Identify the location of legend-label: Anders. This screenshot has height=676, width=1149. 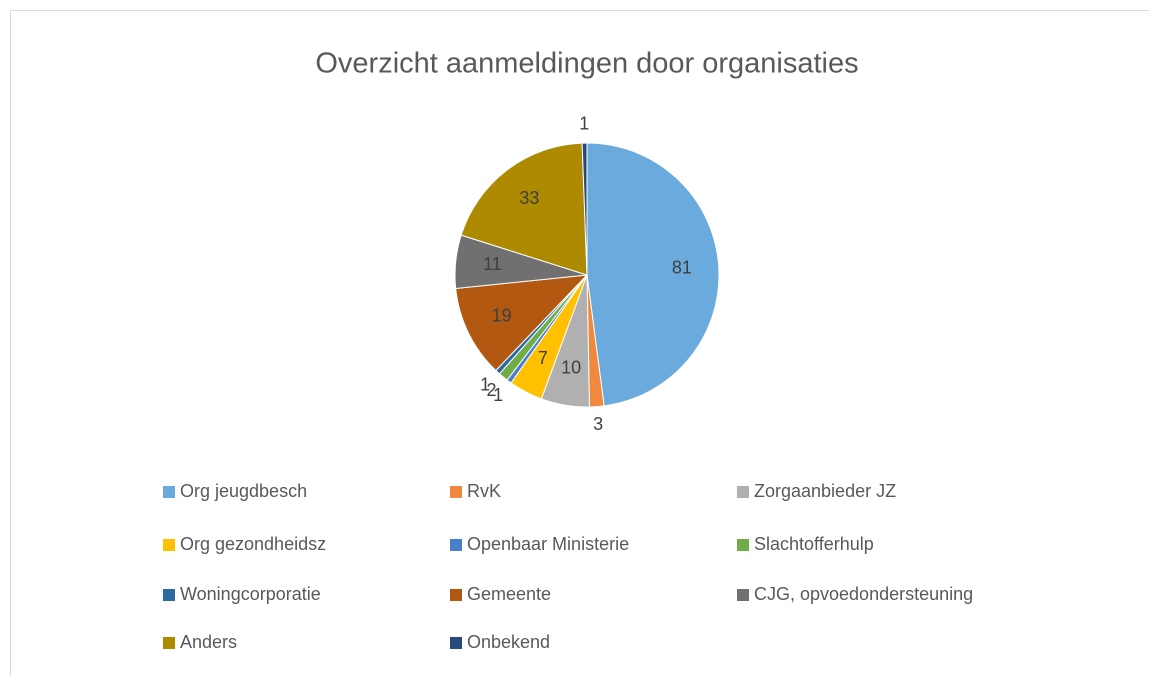
(208, 642).